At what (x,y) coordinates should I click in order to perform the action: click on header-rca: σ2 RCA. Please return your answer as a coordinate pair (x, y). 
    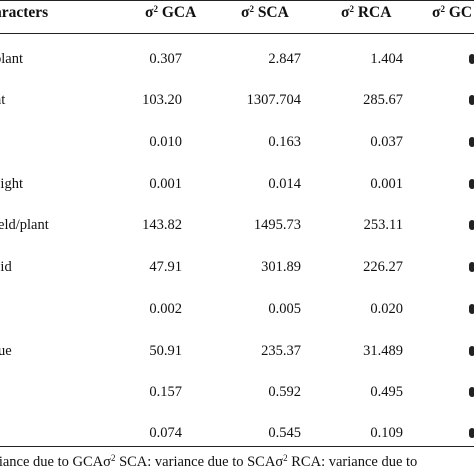
    Looking at the image, I should click on (366, 13).